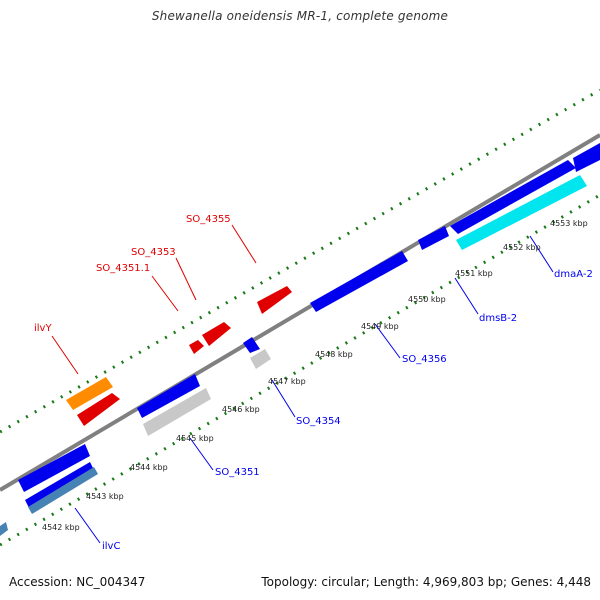  Describe the element at coordinates (569, 223) in the screenshot. I see `kbp-label: 4553 kbp` at that location.